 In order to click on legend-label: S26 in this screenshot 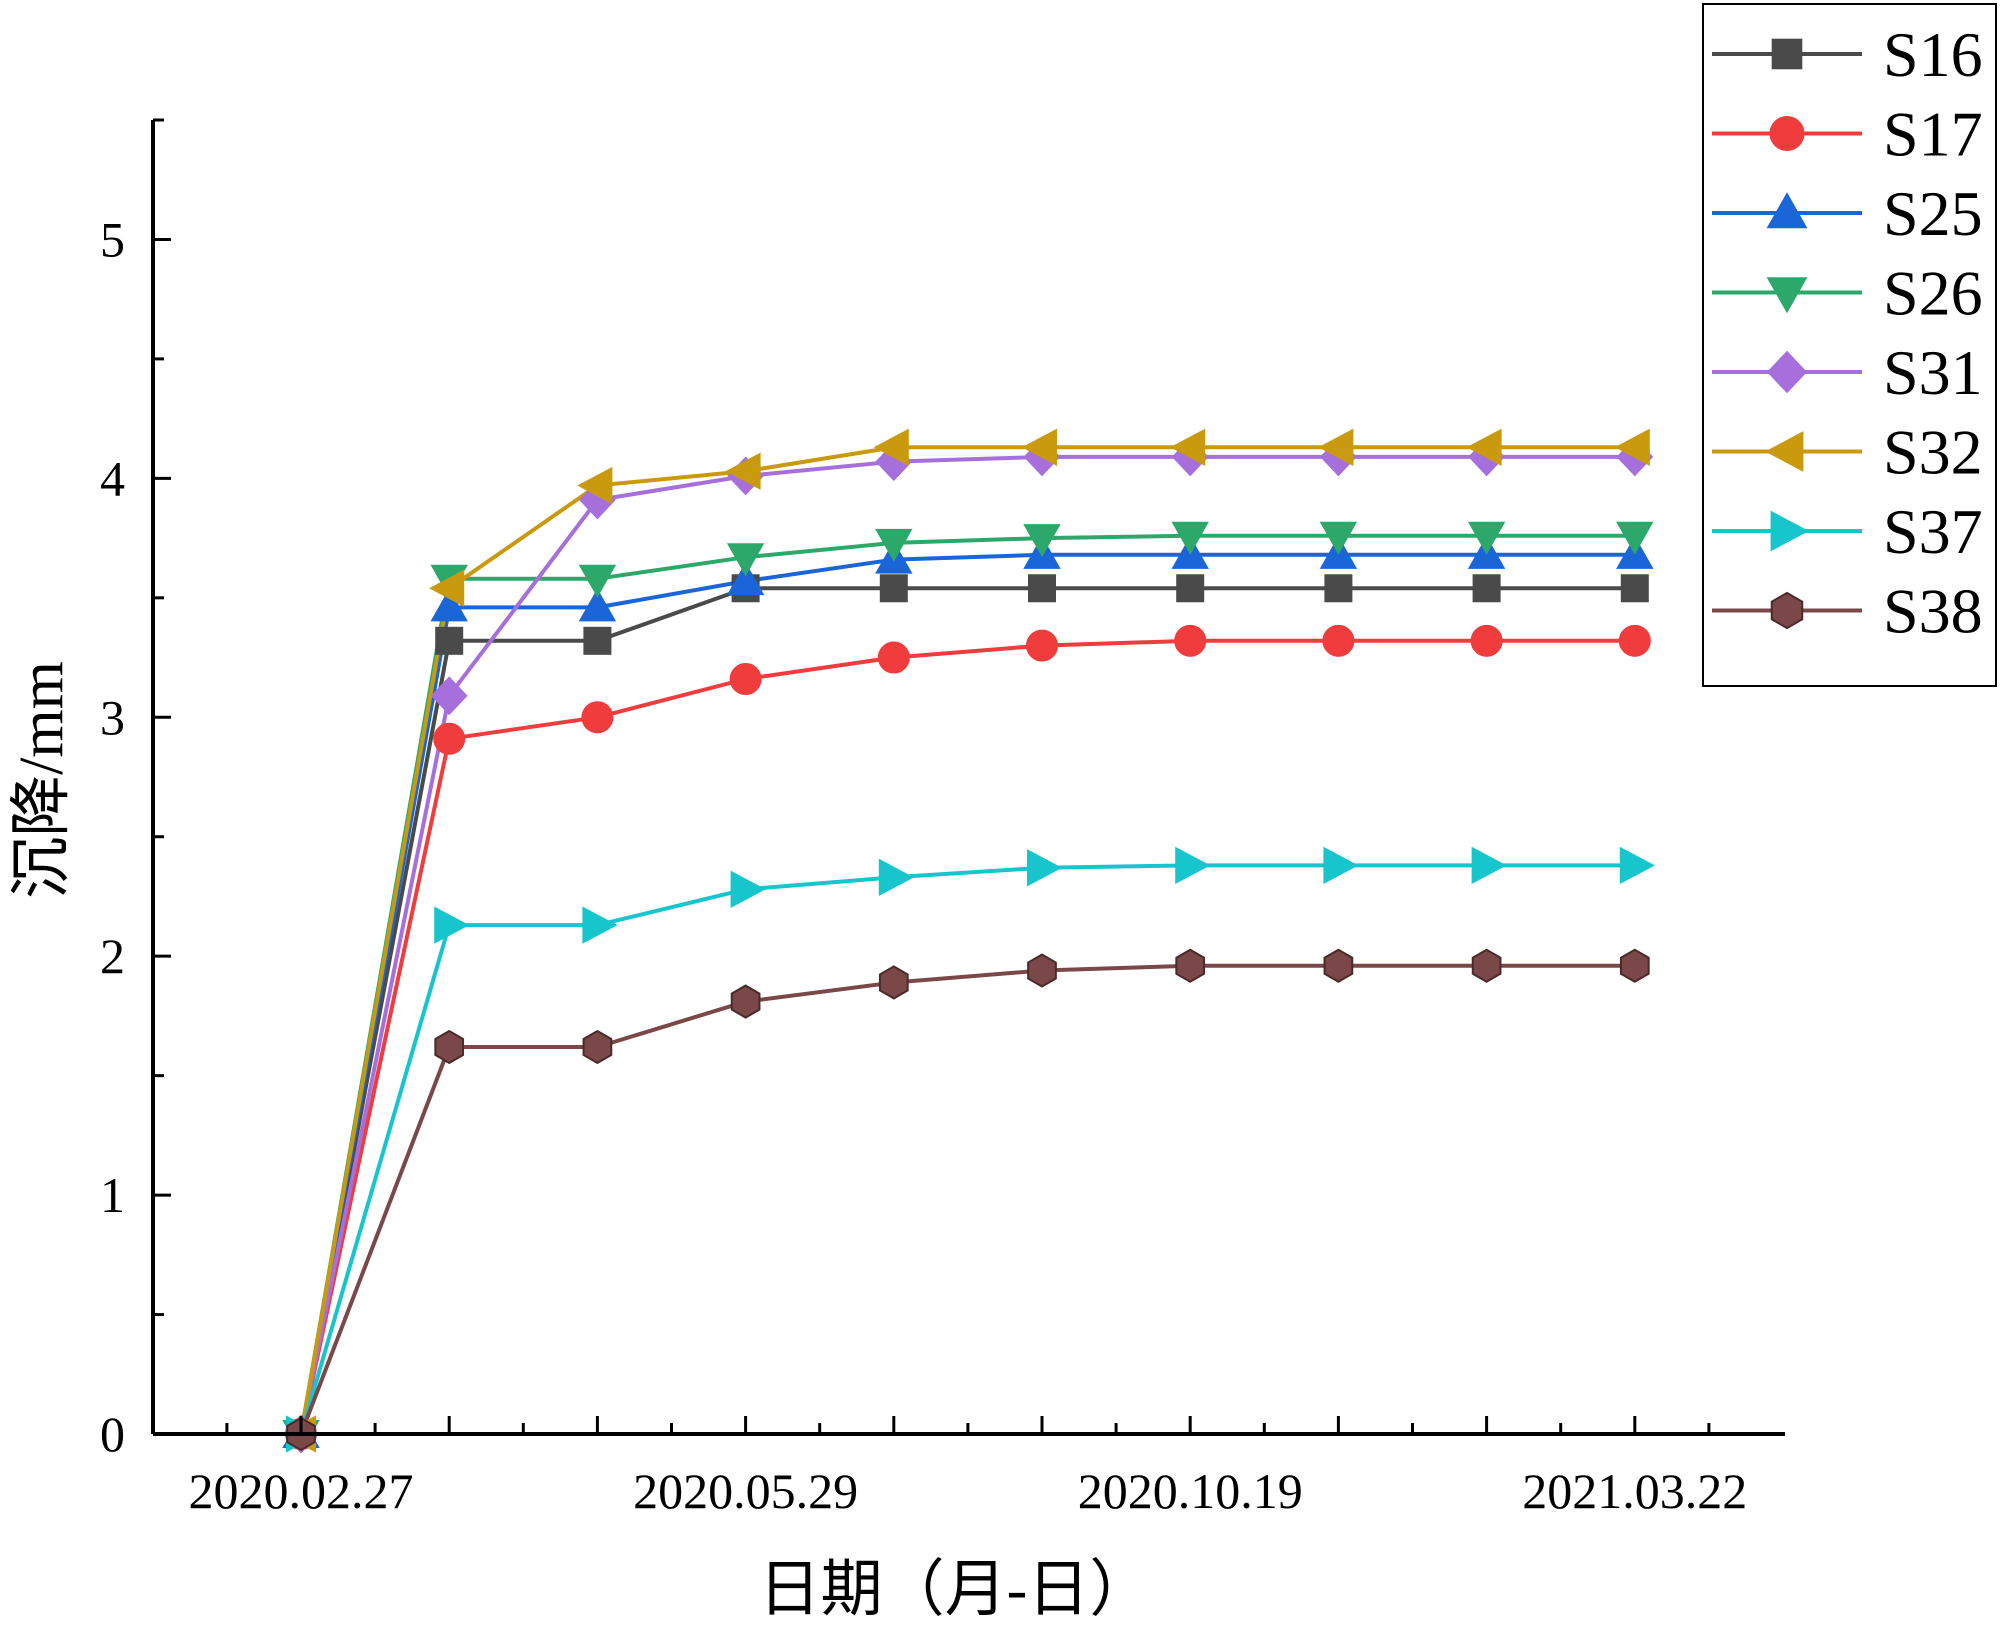, I will do `click(1933, 293)`.